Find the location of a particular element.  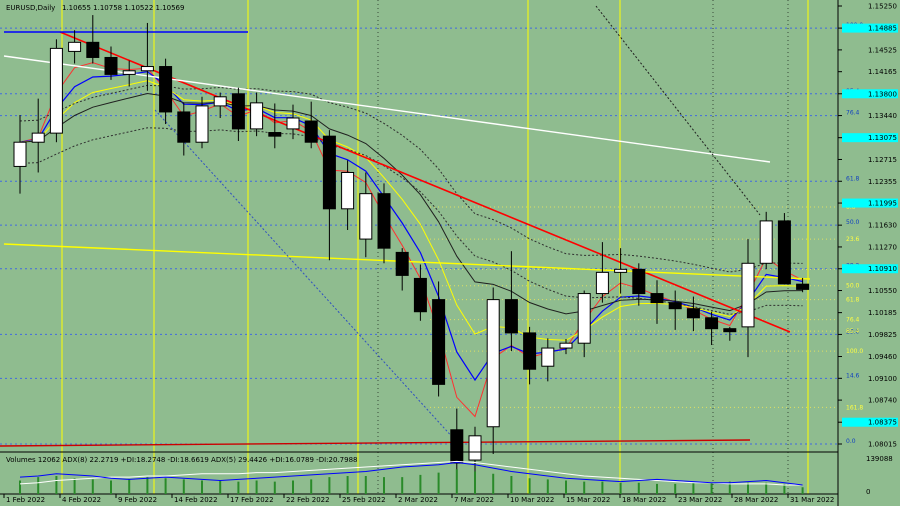

price-tick-label: 1.13800 is located at coordinates (882, 94).